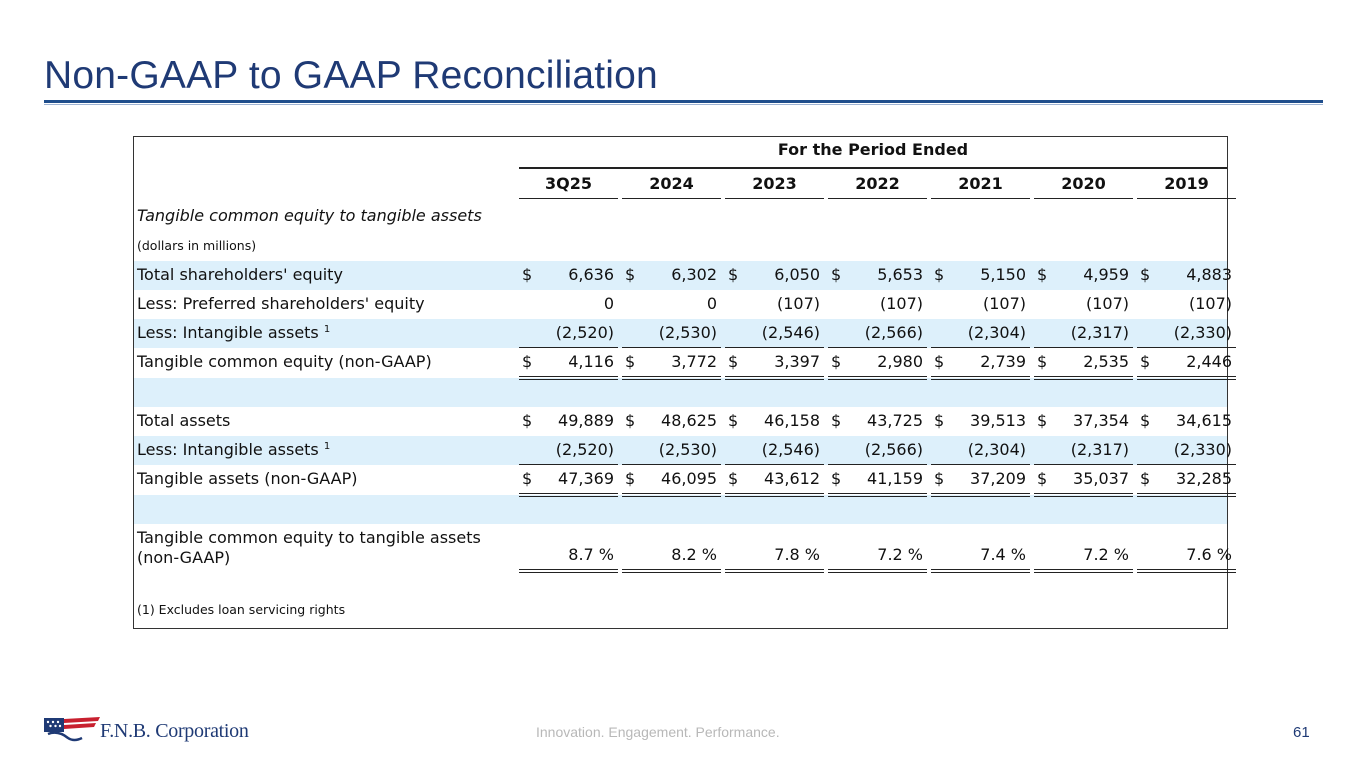 This screenshot has height=768, width=1365. What do you see at coordinates (568, 364) in the screenshot?
I see `table-cell: $4,116` at bounding box center [568, 364].